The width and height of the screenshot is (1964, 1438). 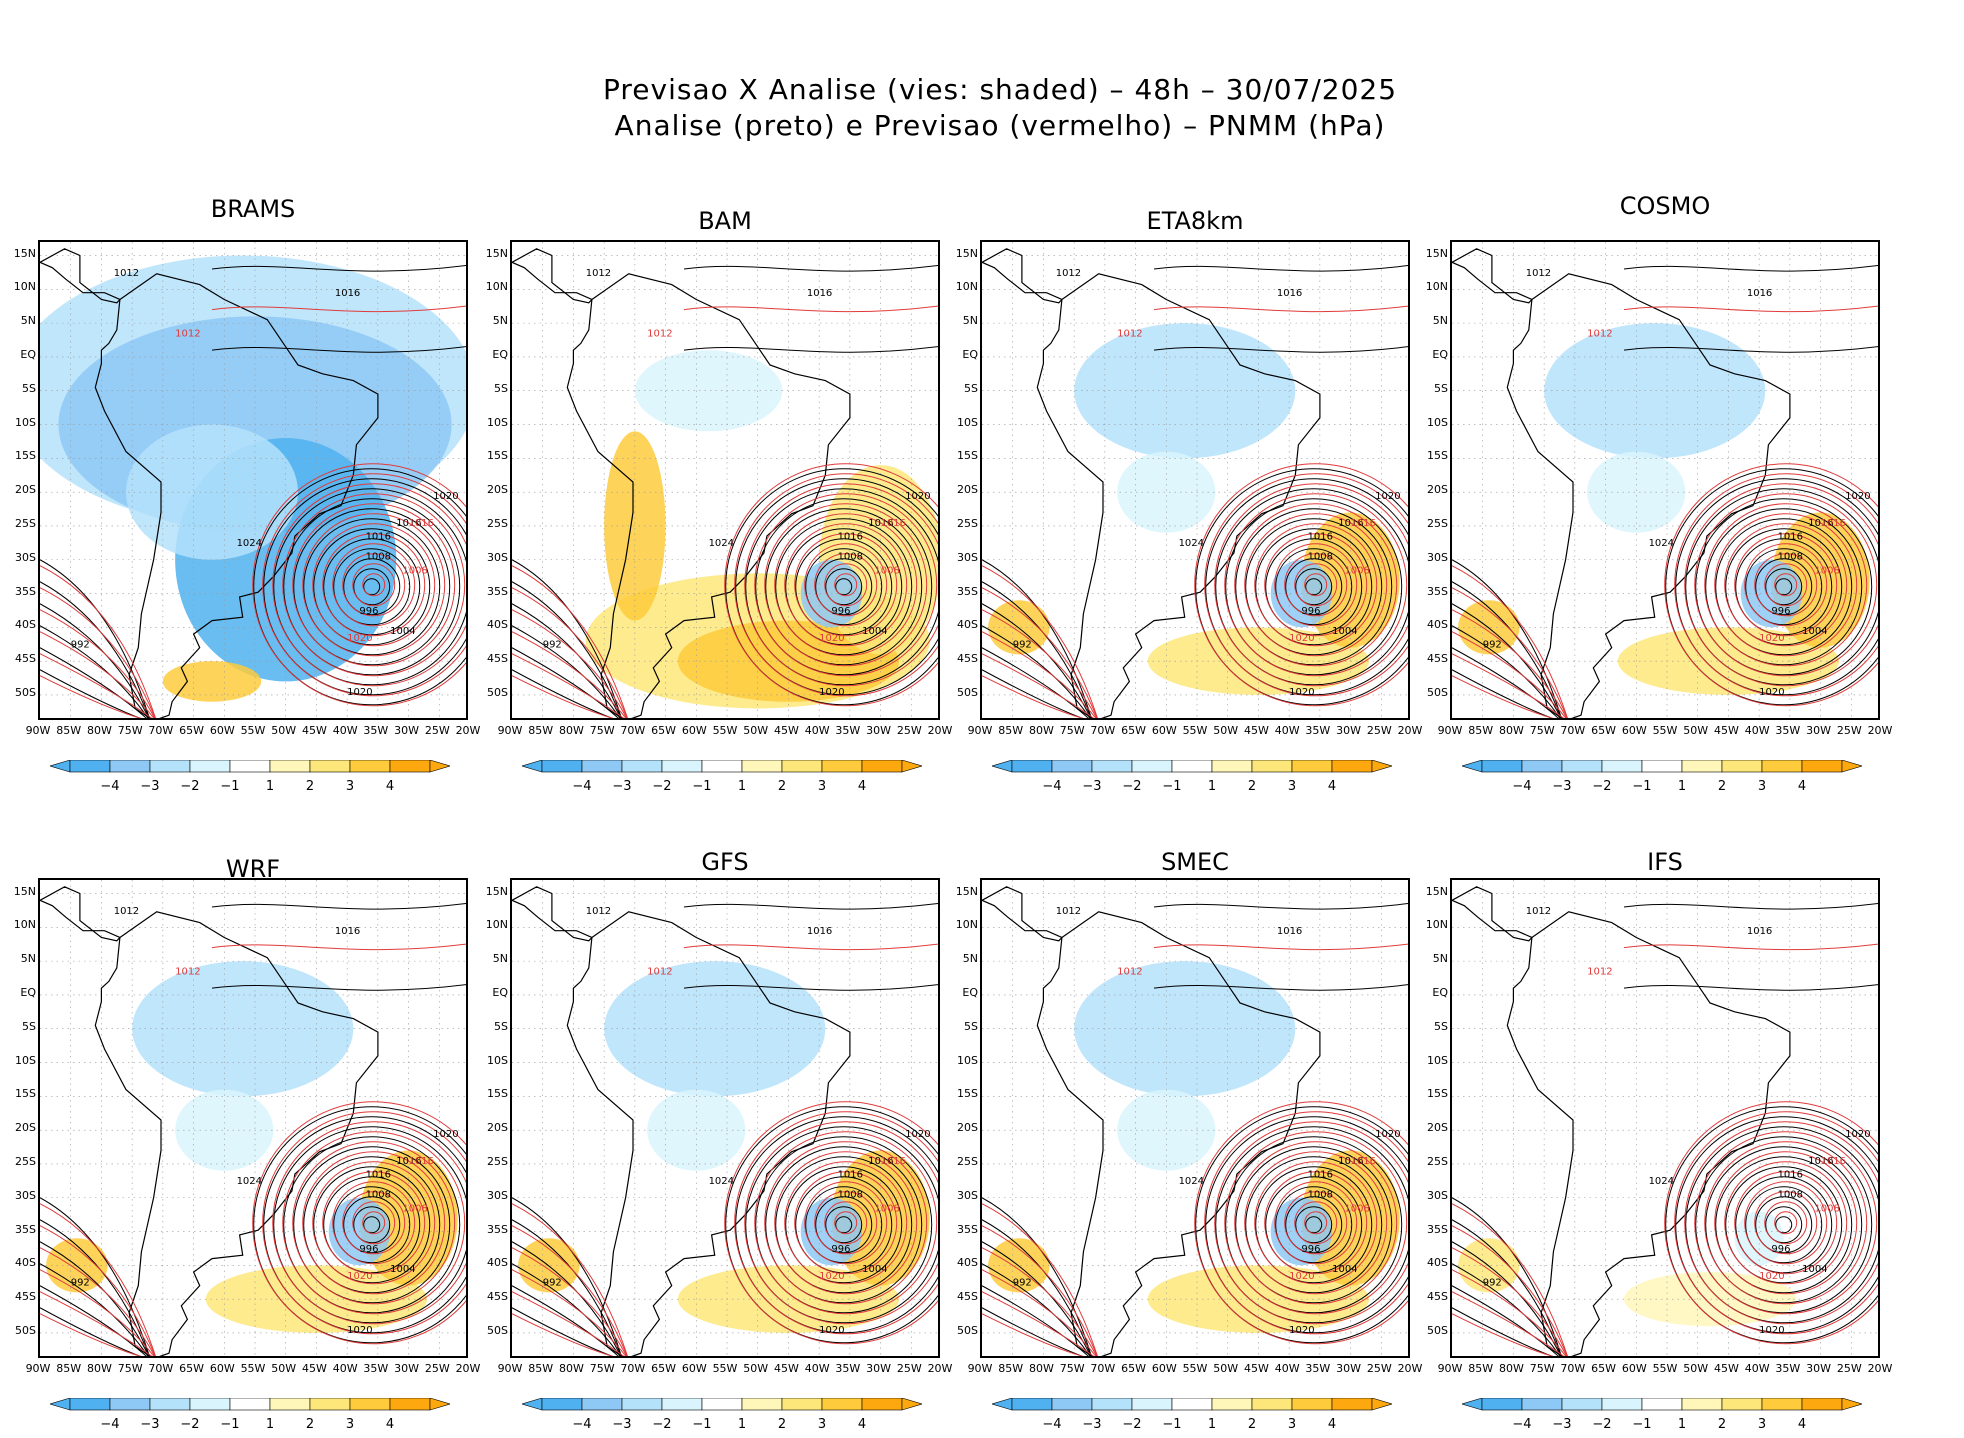 What do you see at coordinates (1252, 1424) in the screenshot?
I see `colorbar-label: 2` at bounding box center [1252, 1424].